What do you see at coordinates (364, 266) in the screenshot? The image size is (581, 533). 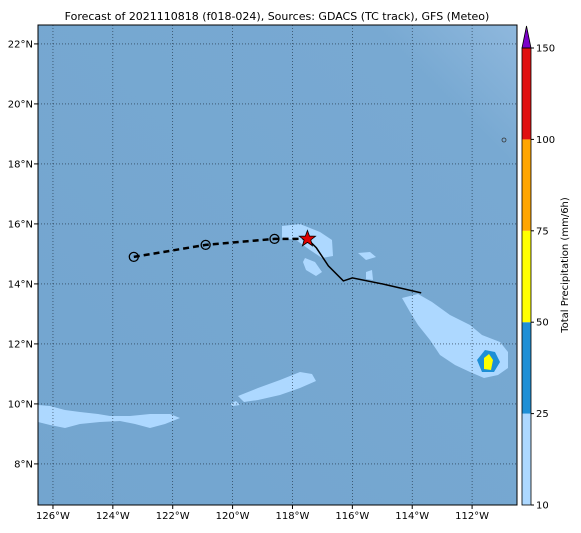 I see `observed-track` at bounding box center [364, 266].